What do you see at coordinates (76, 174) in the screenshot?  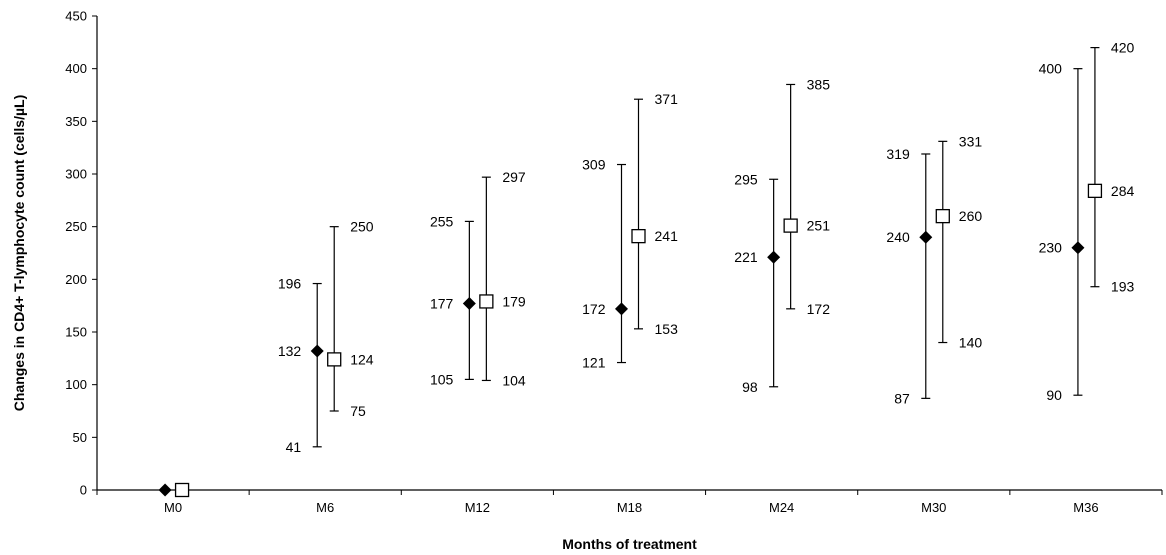 I see `y-tick-label: 300` at bounding box center [76, 174].